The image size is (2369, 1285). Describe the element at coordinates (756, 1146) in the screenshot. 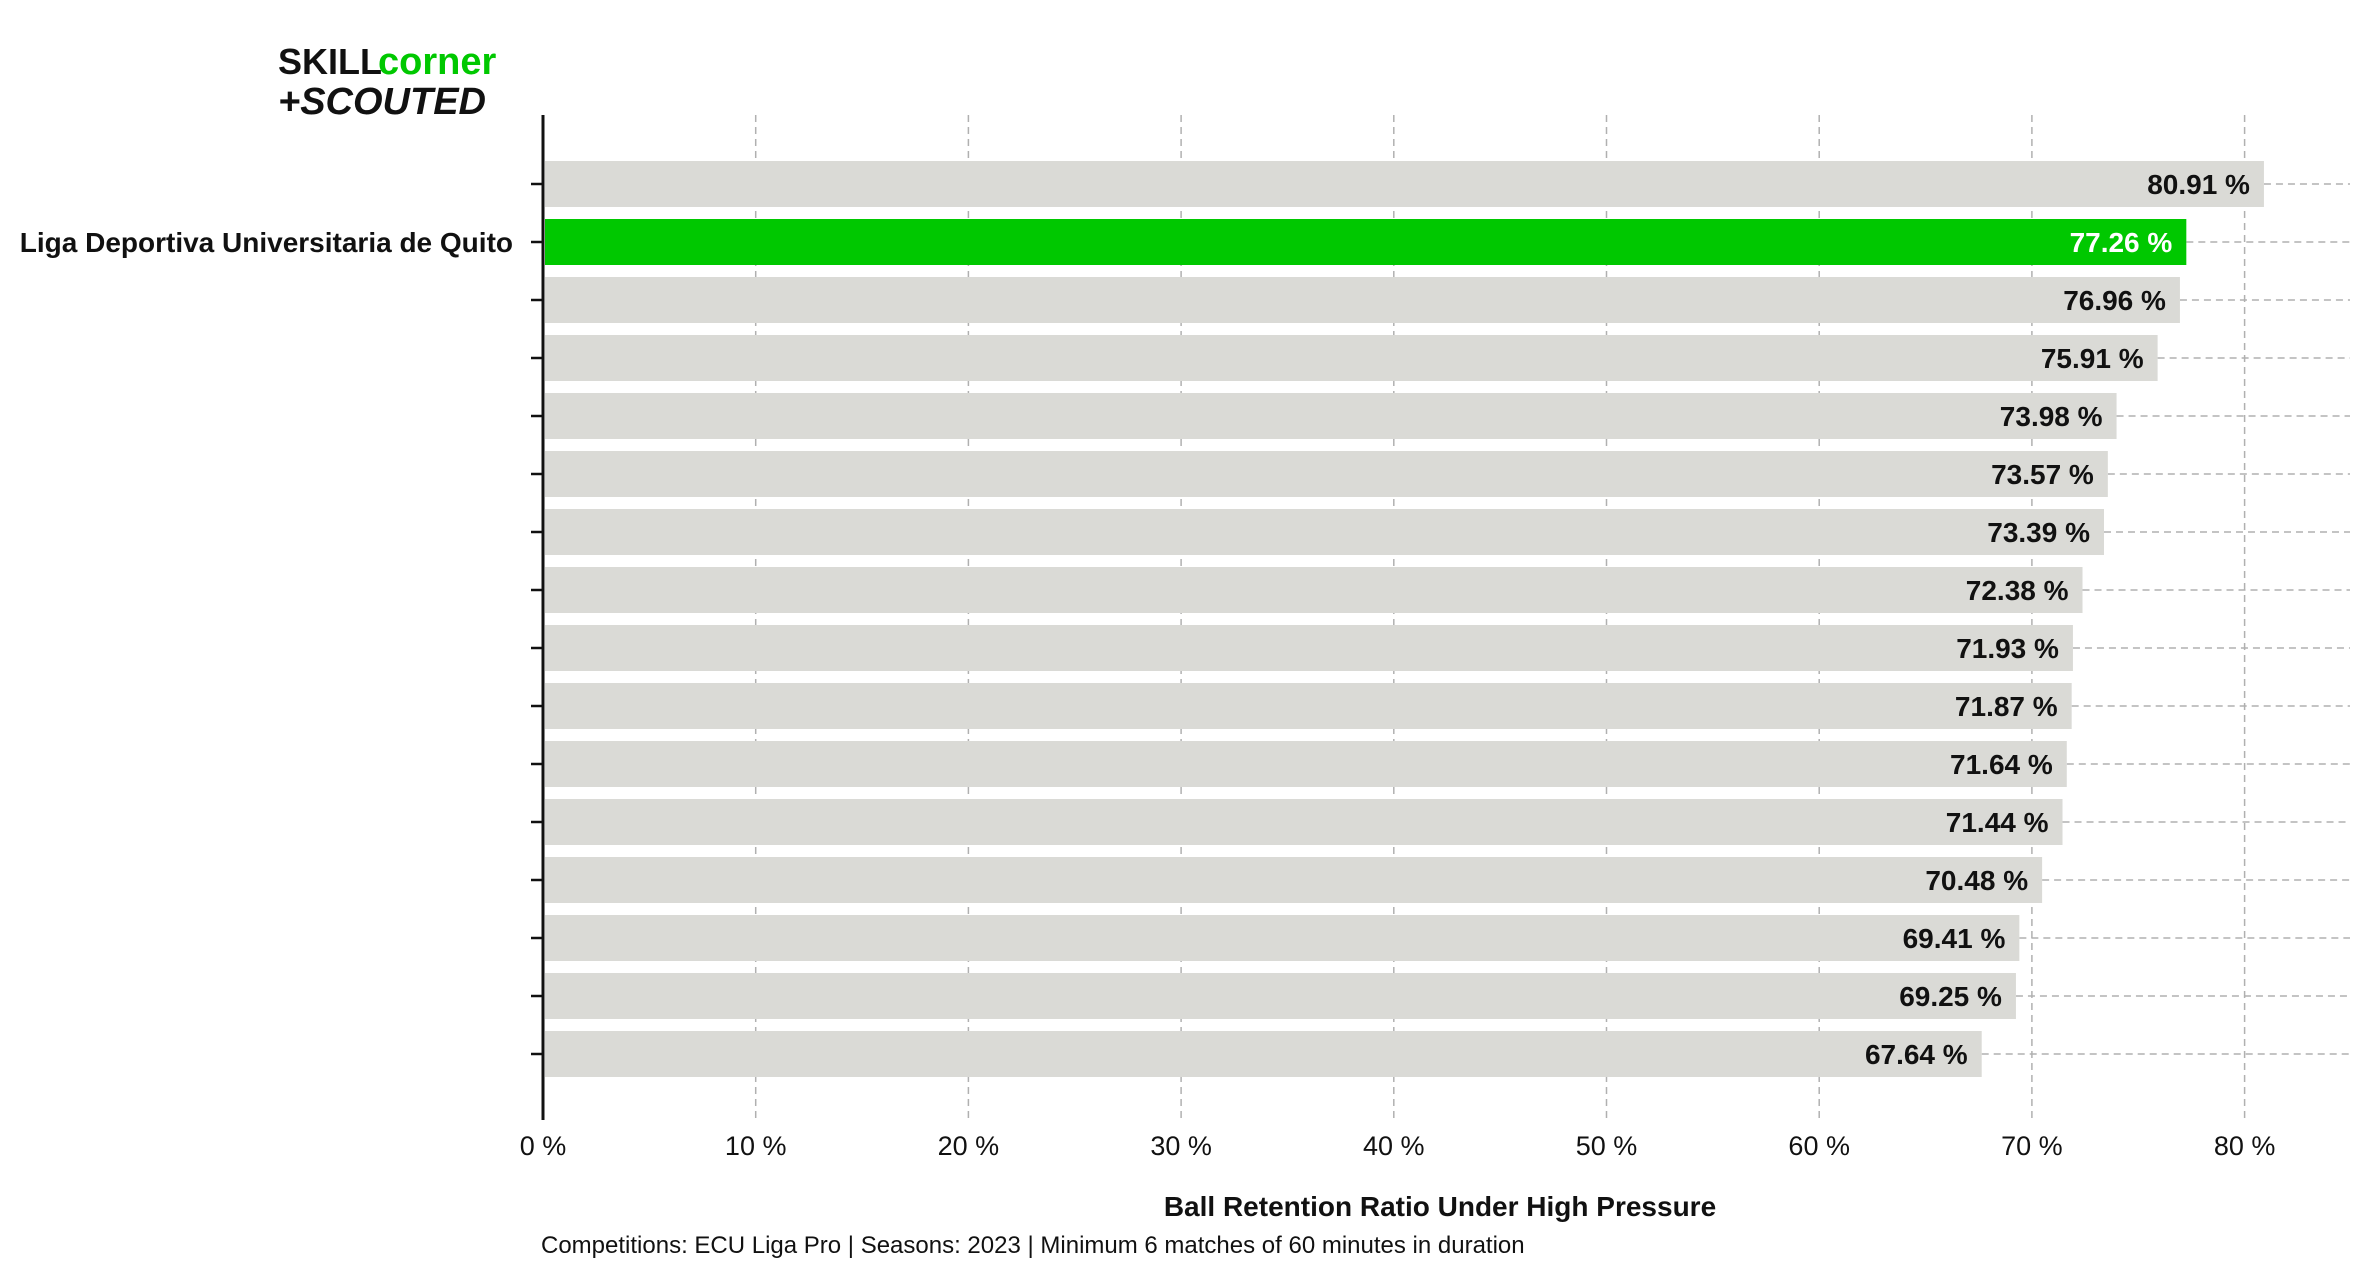

I see `x-tick-label: 10 %` at that location.